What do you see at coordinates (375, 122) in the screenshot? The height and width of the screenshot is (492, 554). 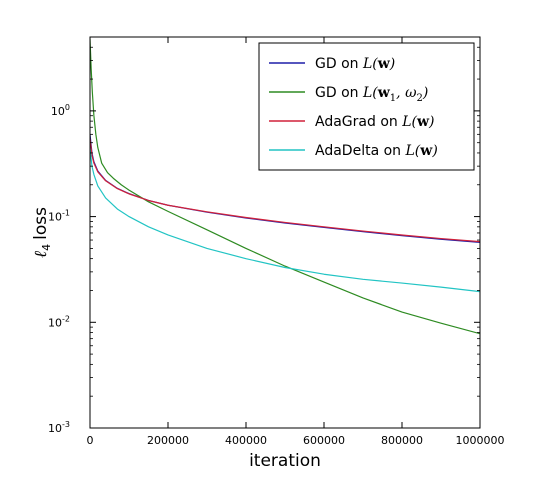 I see `legend-label-3: AdaGrad on L(w)` at bounding box center [375, 122].